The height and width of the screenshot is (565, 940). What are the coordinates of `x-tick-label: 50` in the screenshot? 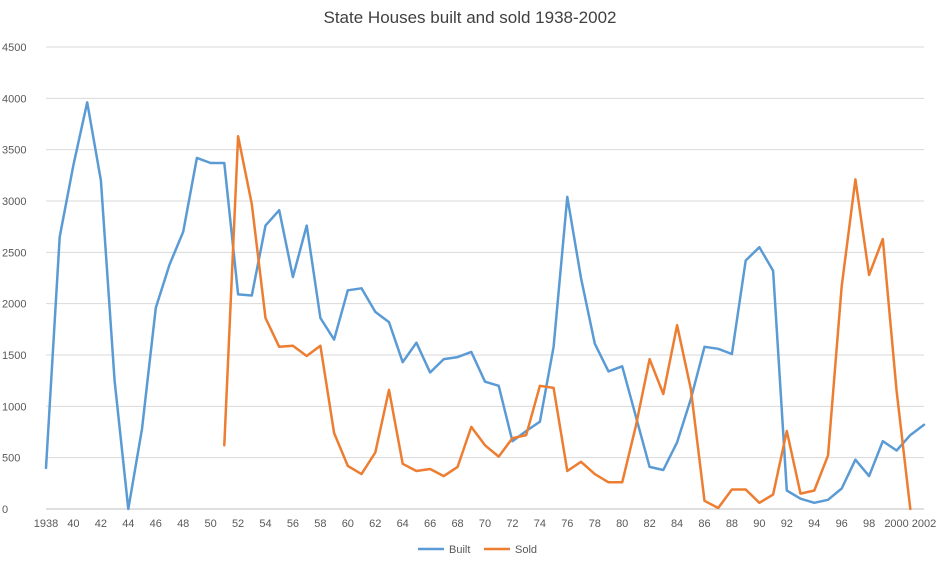 It's located at (211, 524).